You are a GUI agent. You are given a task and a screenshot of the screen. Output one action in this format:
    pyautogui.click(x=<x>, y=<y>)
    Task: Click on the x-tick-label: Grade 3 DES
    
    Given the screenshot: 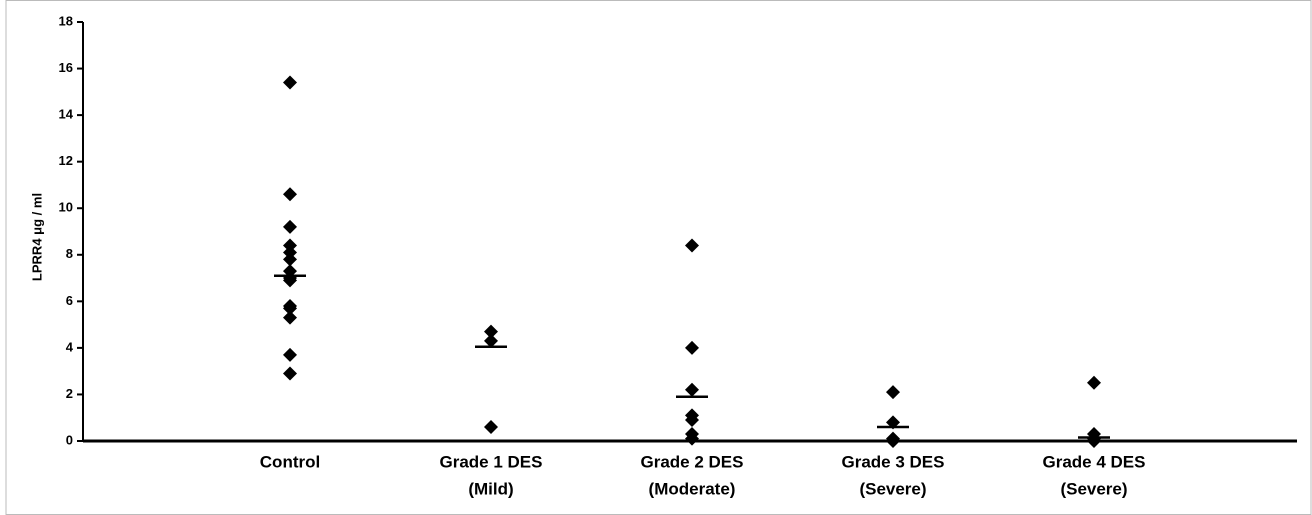 What is the action you would take?
    pyautogui.click(x=893, y=461)
    